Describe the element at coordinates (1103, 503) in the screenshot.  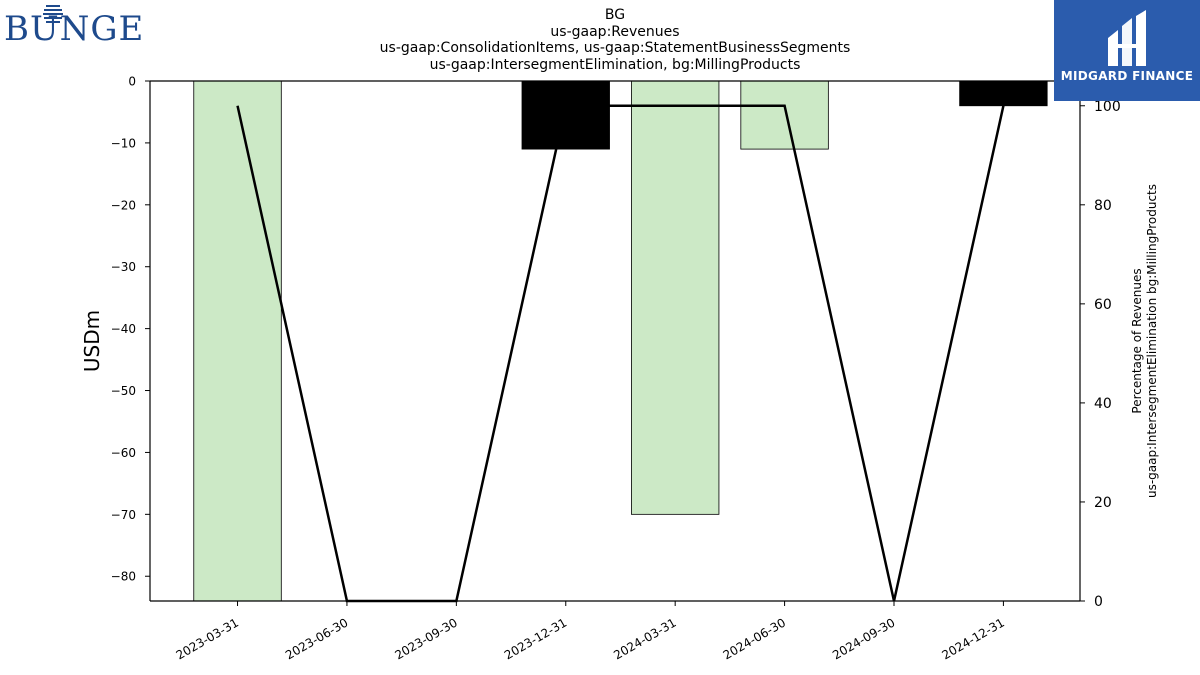
I see `right-tick-label: 20` at that location.